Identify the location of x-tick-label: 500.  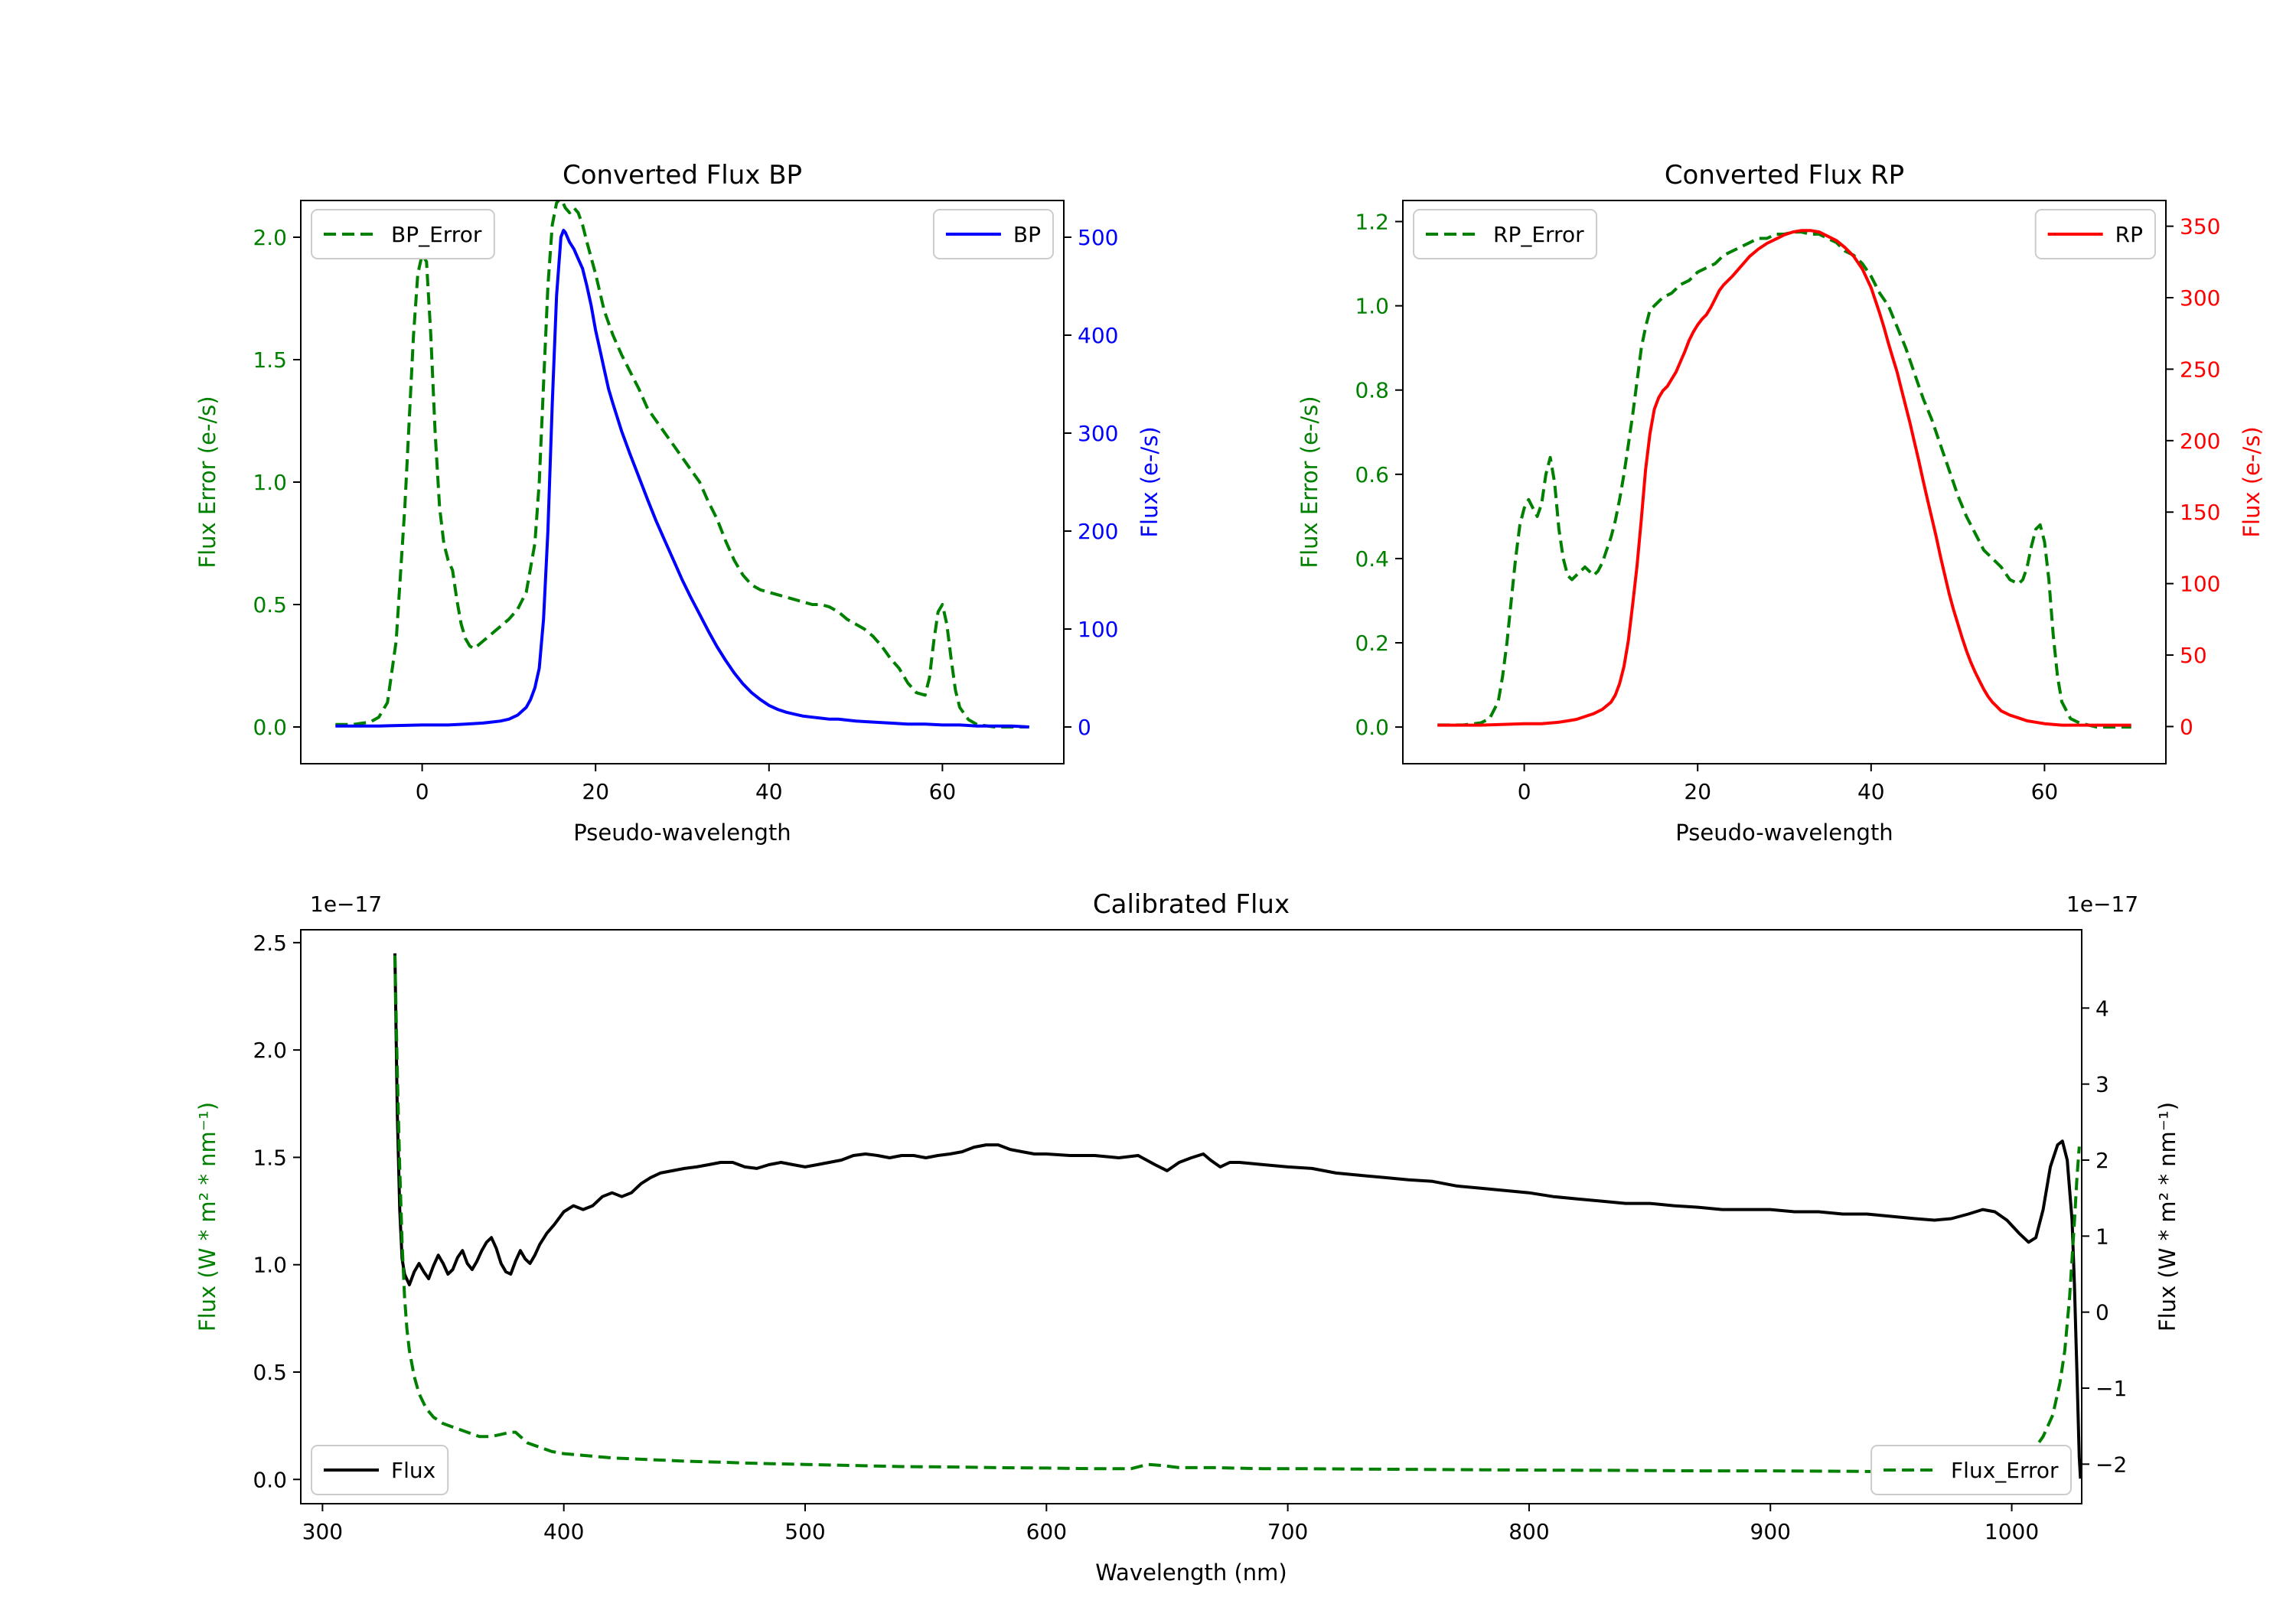
(804, 1532).